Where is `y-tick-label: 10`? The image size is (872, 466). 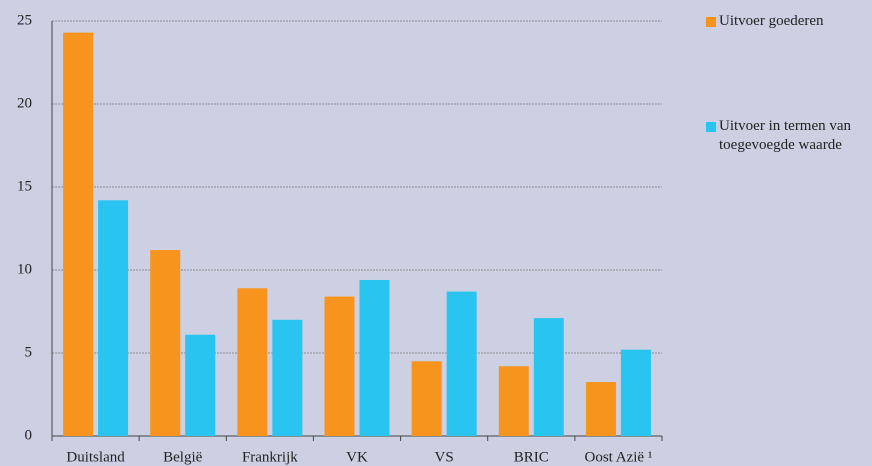 y-tick-label: 10 is located at coordinates (24, 269).